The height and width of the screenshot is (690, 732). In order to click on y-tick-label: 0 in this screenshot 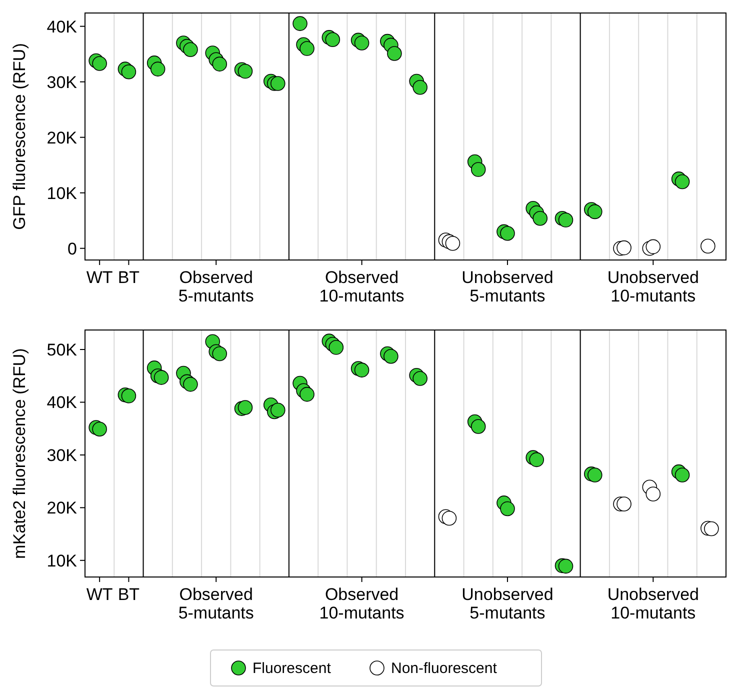, I will do `click(72, 248)`.